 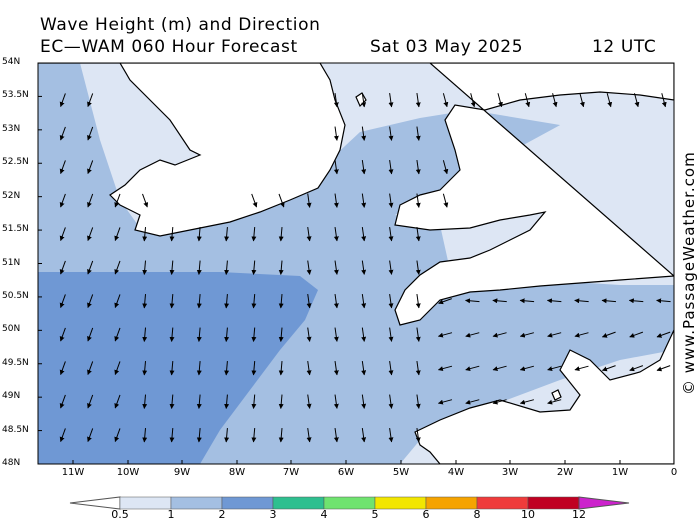 What do you see at coordinates (15, 429) in the screenshot?
I see `latitude-label: 48.5N` at bounding box center [15, 429].